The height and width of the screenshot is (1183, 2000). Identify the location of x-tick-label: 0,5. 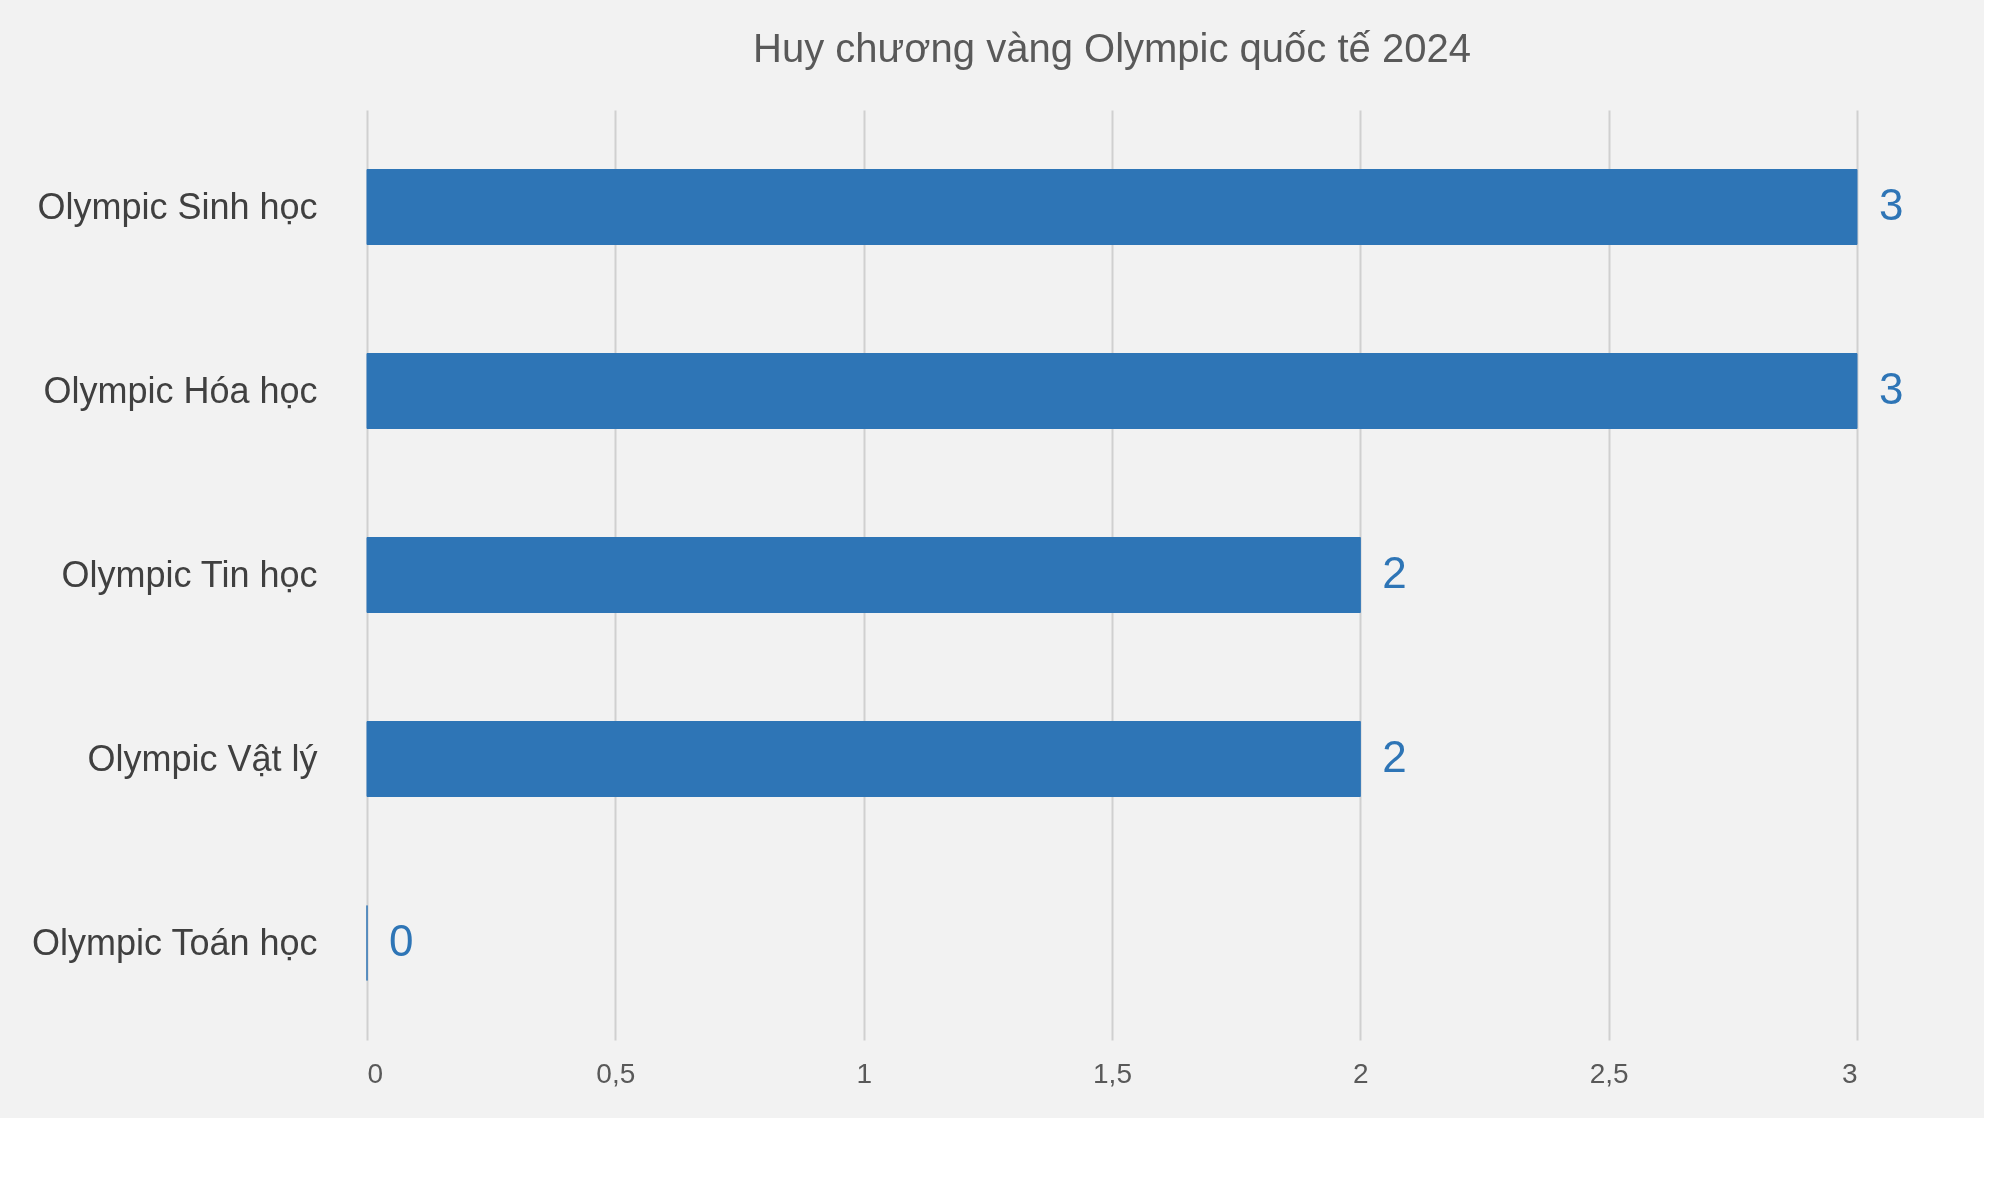
(616, 1073).